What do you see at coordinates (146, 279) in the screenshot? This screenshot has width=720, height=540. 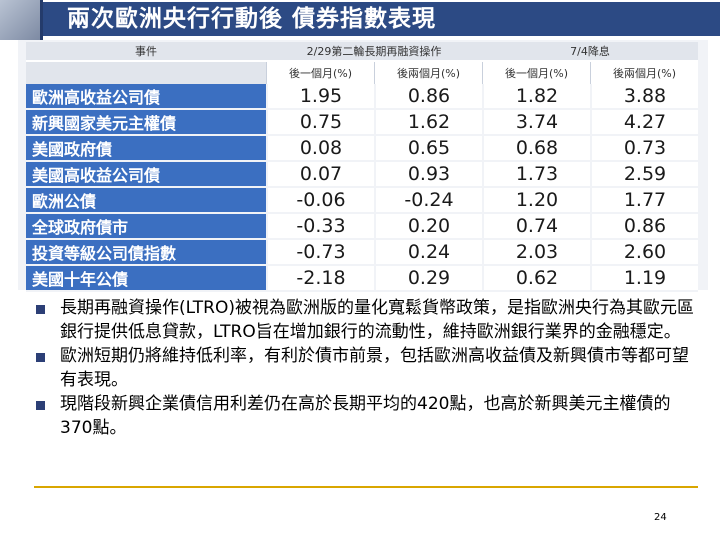 I see `row-name: 美國十年公債` at bounding box center [146, 279].